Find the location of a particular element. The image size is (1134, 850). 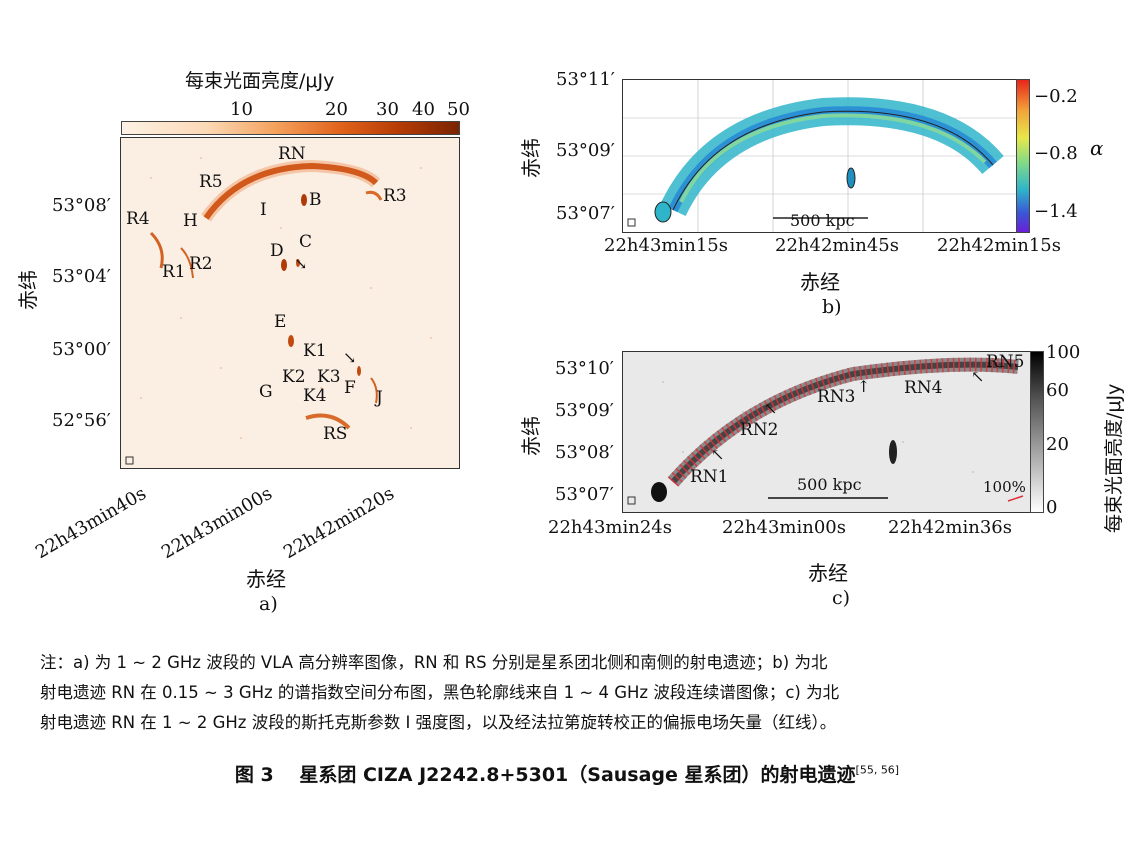

xtick-c-1: 22h43min00s is located at coordinates (784, 527).